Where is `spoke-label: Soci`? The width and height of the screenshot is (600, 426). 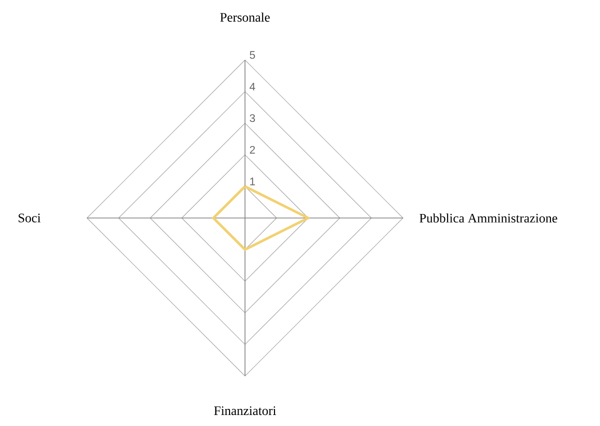
spoke-label: Soci is located at coordinates (29, 218).